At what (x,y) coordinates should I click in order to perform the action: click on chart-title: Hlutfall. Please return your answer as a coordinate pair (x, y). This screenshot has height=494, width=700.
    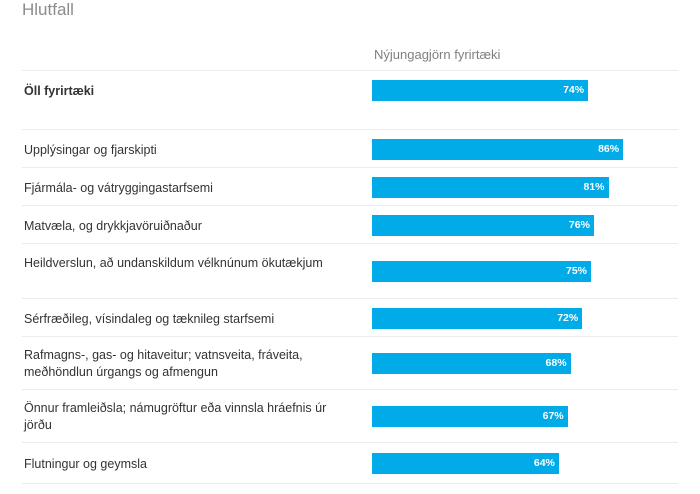
    Looking at the image, I should click on (48, 9).